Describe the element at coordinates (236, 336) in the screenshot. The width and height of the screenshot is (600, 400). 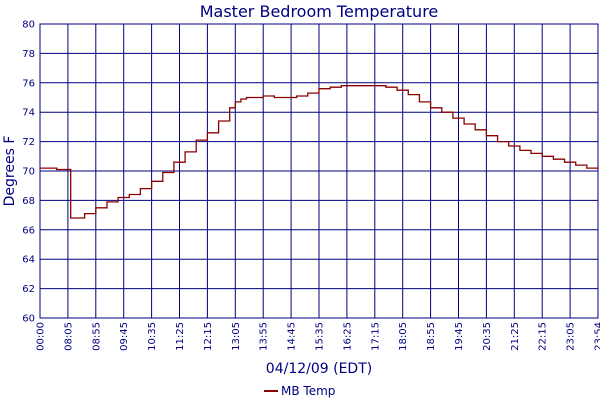
I see `x-tick-label: 13:05` at that location.